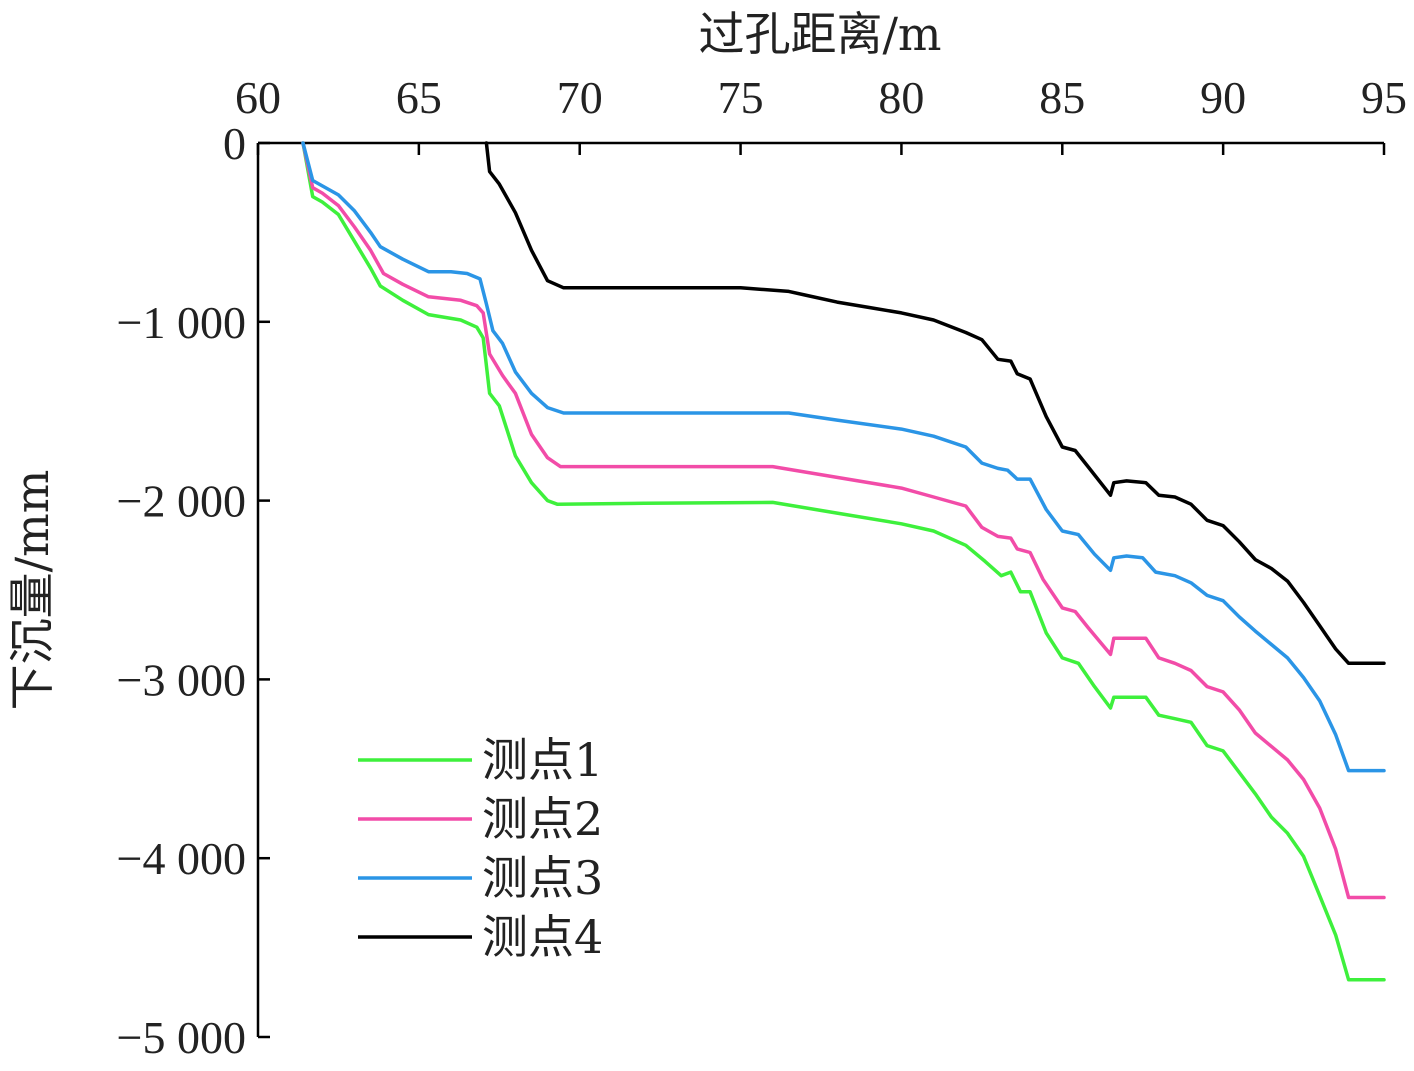  What do you see at coordinates (181, 679) in the screenshot?
I see `y-tick-label: −3 000` at bounding box center [181, 679].